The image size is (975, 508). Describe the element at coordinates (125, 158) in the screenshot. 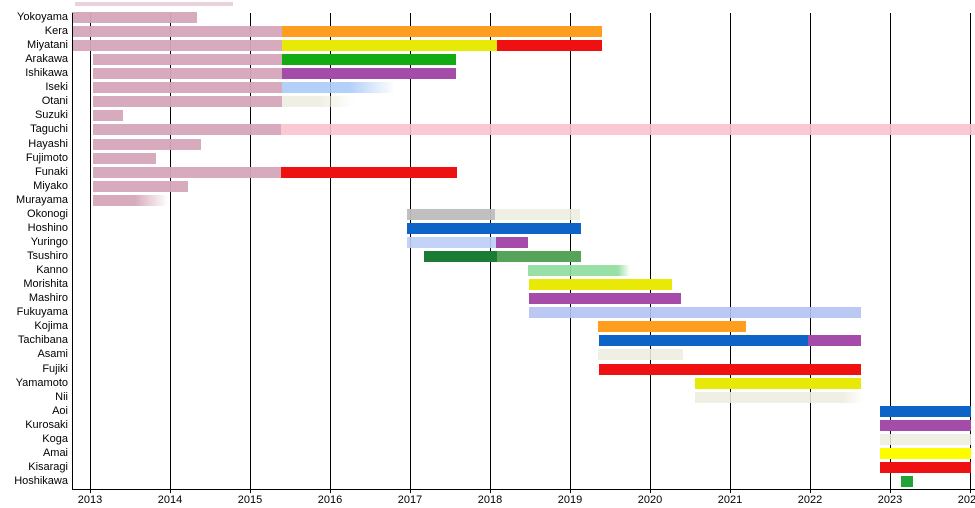

I see `bar-fujimoto-dusty_pink` at that location.